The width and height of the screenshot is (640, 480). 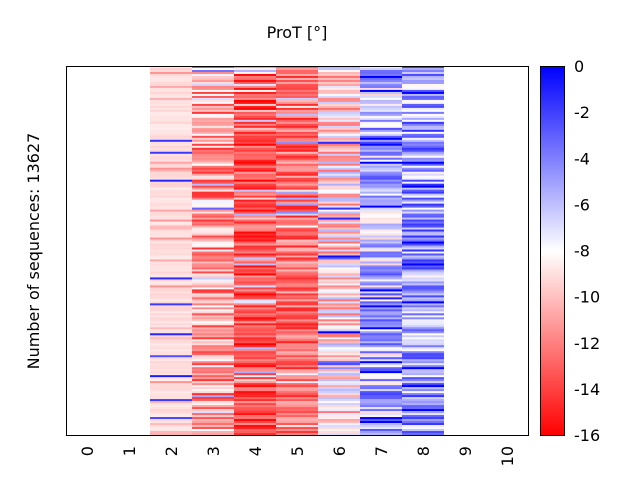 I want to click on colorbar-tick-label: 0, so click(x=579, y=66).